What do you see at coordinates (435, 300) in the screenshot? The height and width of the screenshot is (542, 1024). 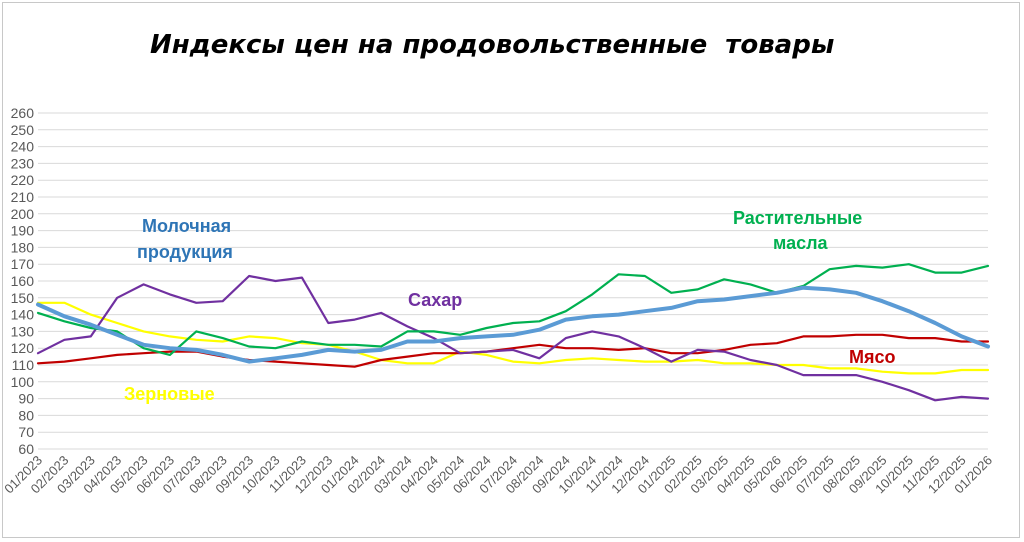 I see `label-sugar: Сахар` at bounding box center [435, 300].